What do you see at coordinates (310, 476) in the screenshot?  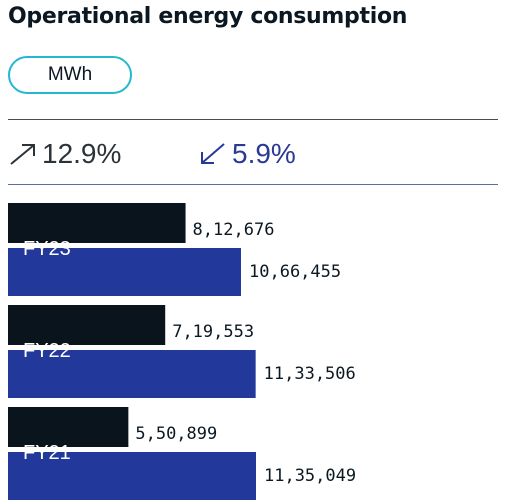 I see `value-label-fy21-series-2: 11,35,049` at bounding box center [310, 476].